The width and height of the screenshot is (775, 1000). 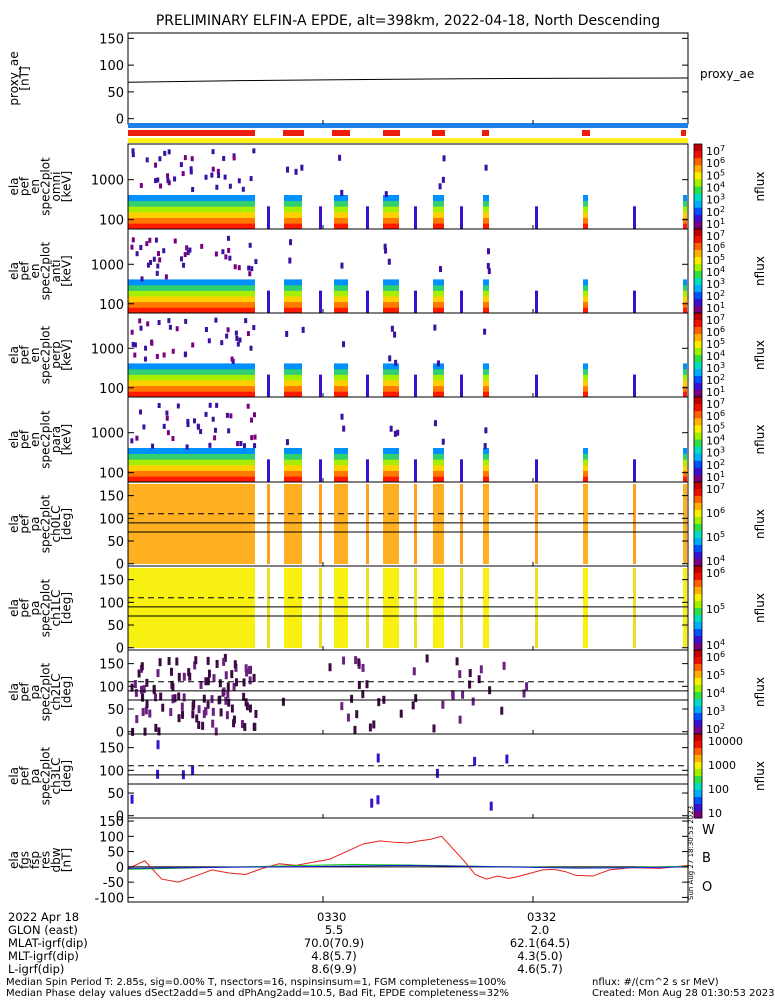 What do you see at coordinates (715, 489) in the screenshot?
I see `colorbar-tick-label: 10⁷` at bounding box center [715, 489].